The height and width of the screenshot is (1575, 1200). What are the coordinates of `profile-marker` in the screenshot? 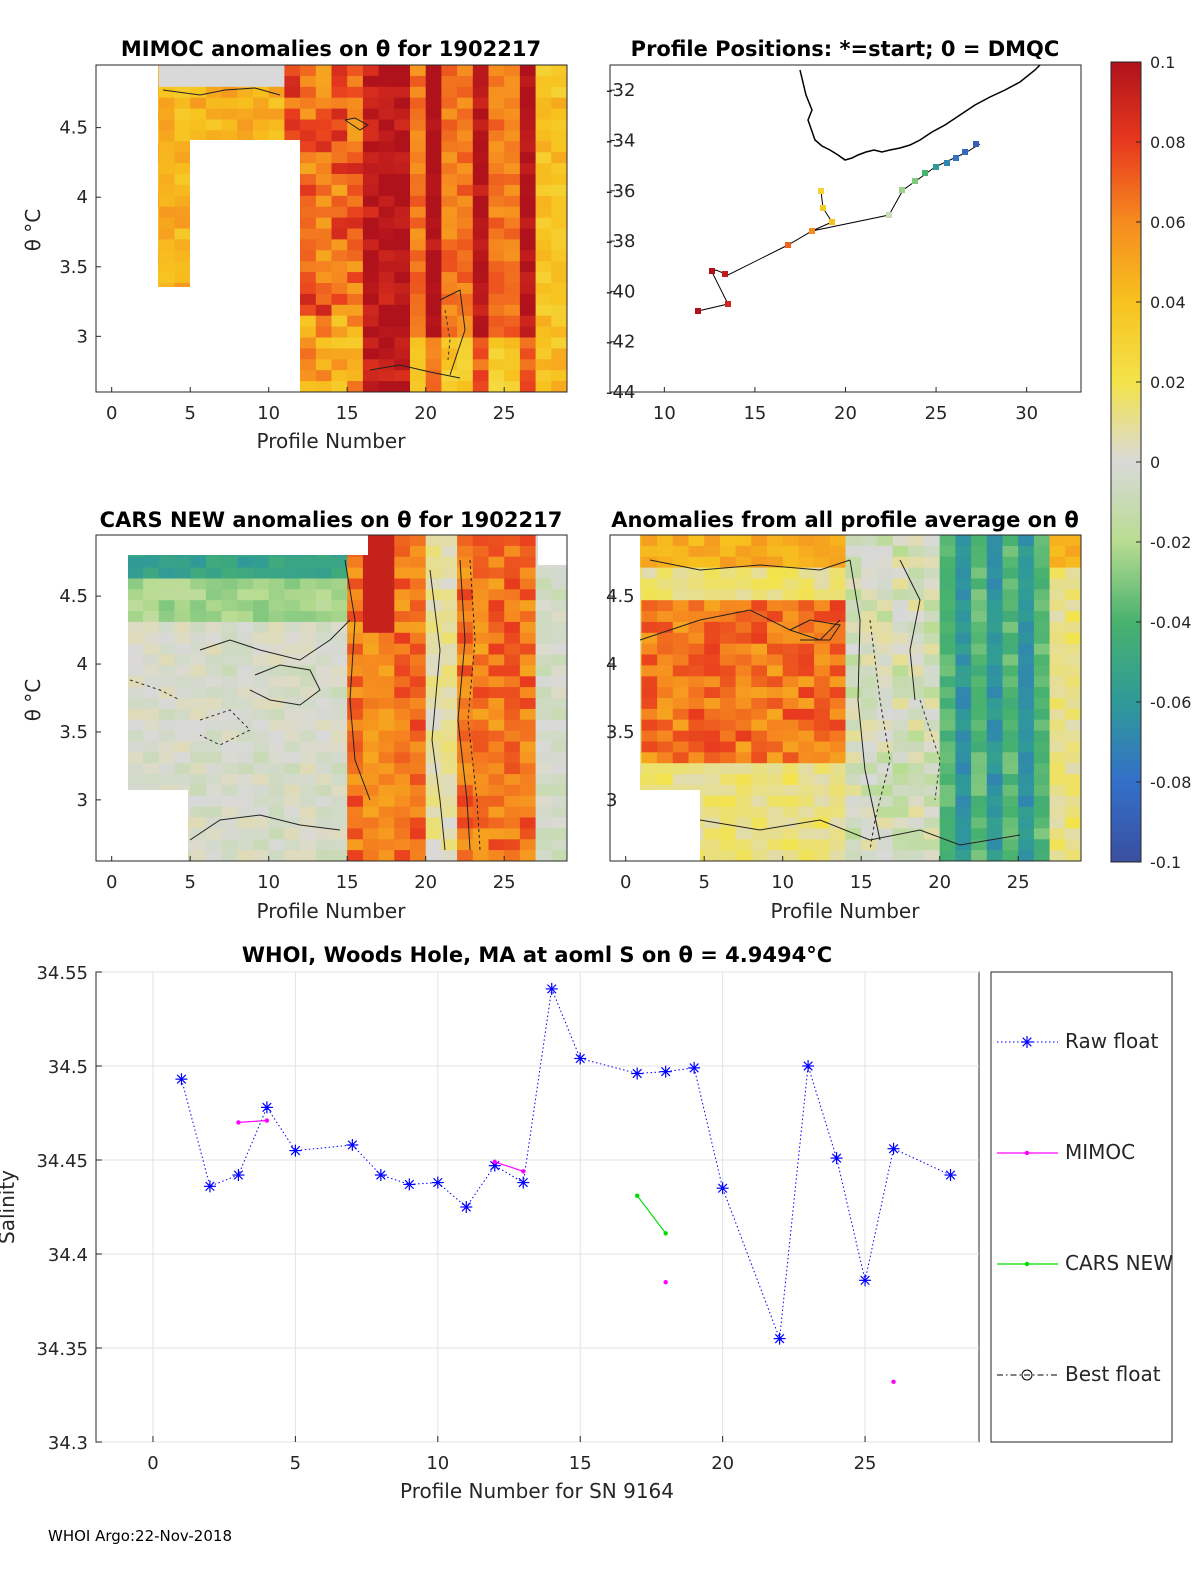 It's located at (712, 271).